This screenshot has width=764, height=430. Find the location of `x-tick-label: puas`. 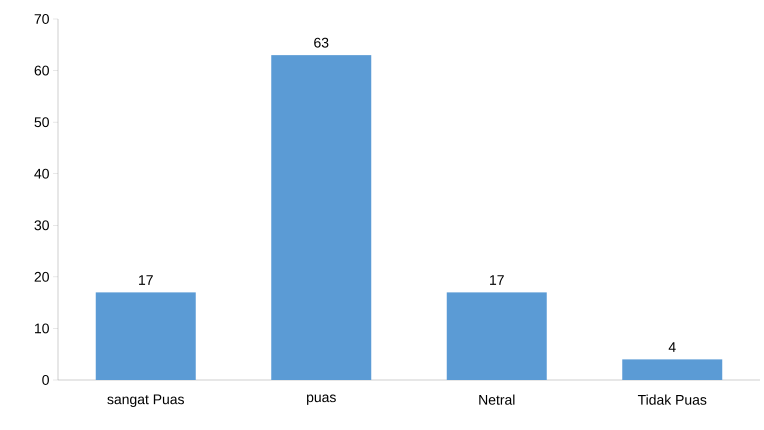

x-tick-label: puas is located at coordinates (321, 399).